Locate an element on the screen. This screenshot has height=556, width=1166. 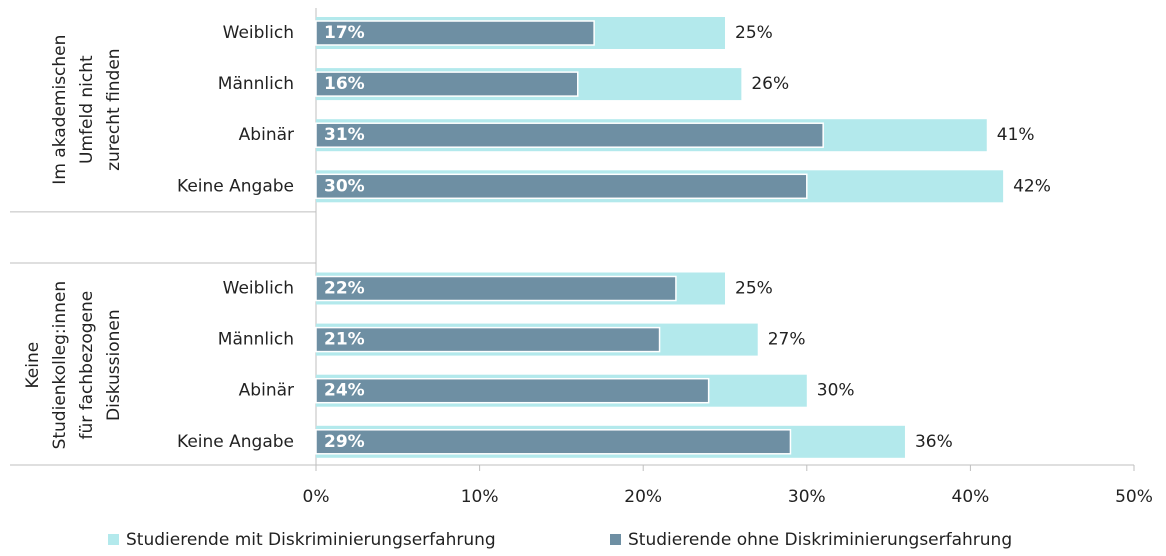
group-label: Im akademischen is located at coordinates (60, 110).